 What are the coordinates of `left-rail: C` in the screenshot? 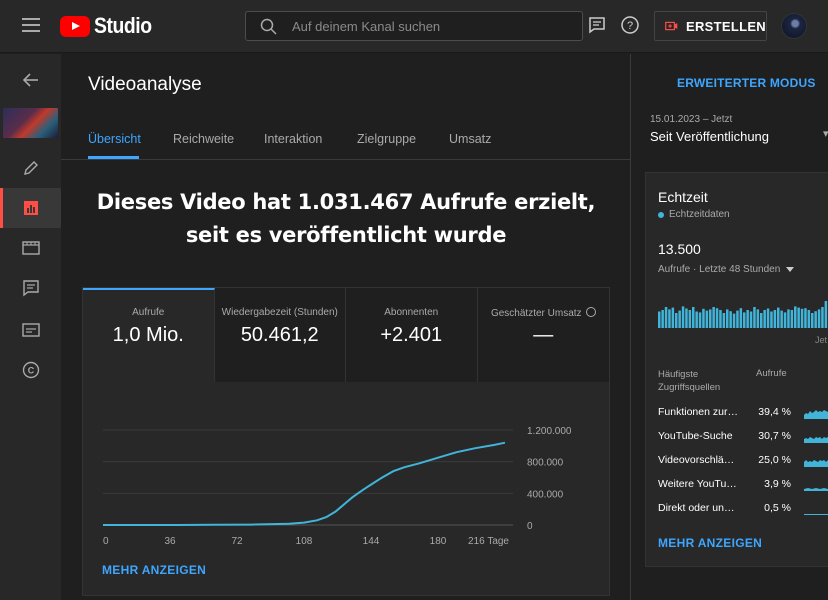 It's located at (30, 327).